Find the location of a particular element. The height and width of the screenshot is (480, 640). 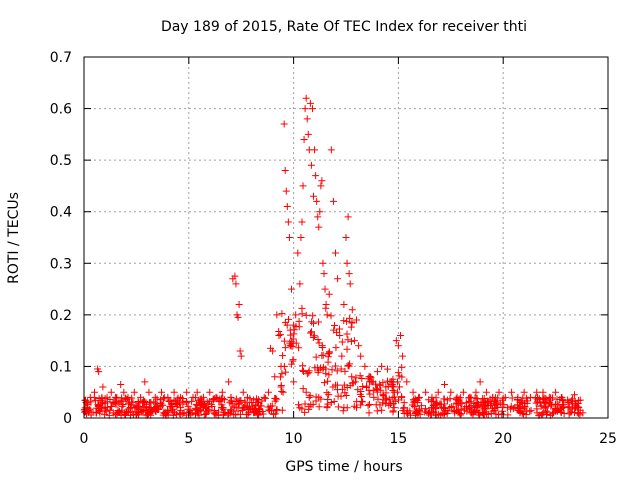

y-axis-title: ROTI / TECUs is located at coordinates (14, 238).